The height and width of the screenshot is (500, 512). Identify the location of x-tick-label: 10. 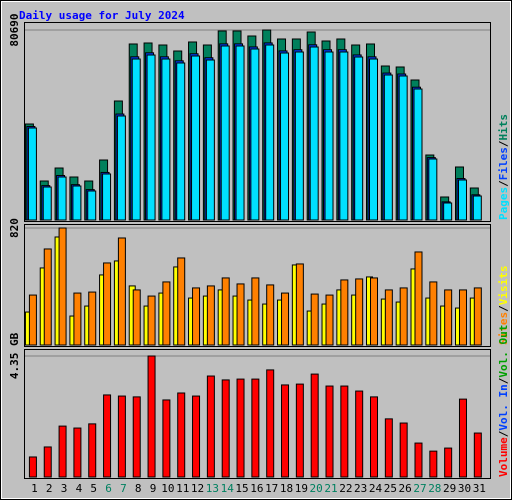
(167, 488).